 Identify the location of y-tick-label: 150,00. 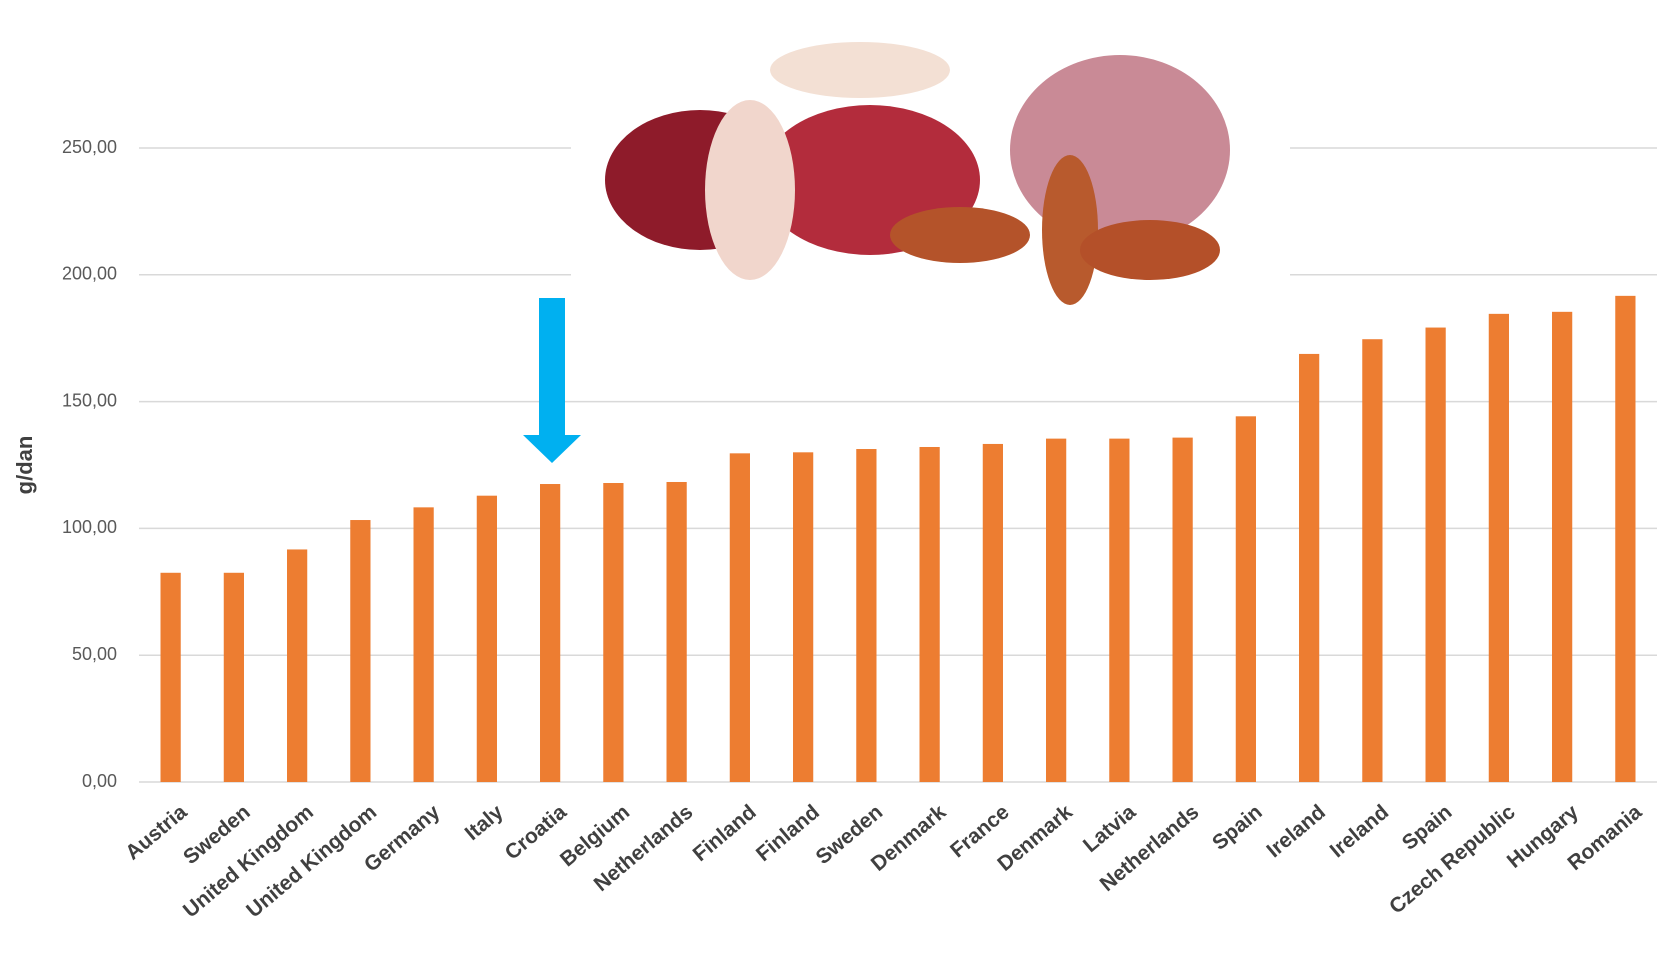
(89, 400).